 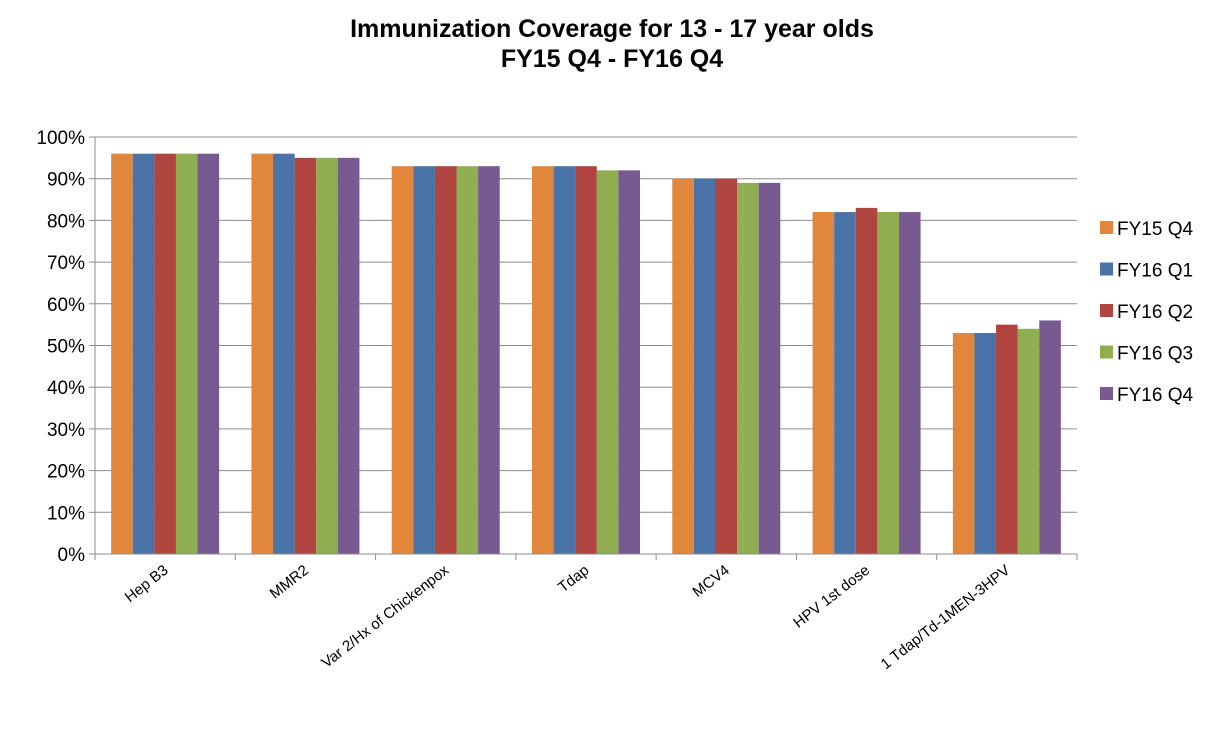 I want to click on y-tick-label: 50%, so click(x=66, y=347).